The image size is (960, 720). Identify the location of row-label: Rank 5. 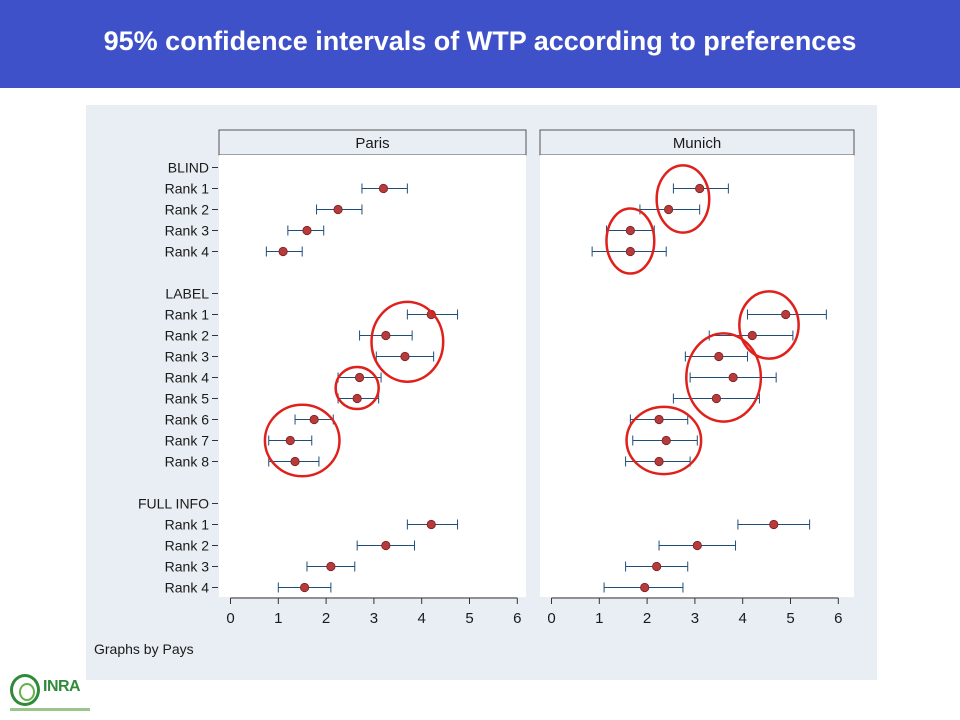
(187, 399).